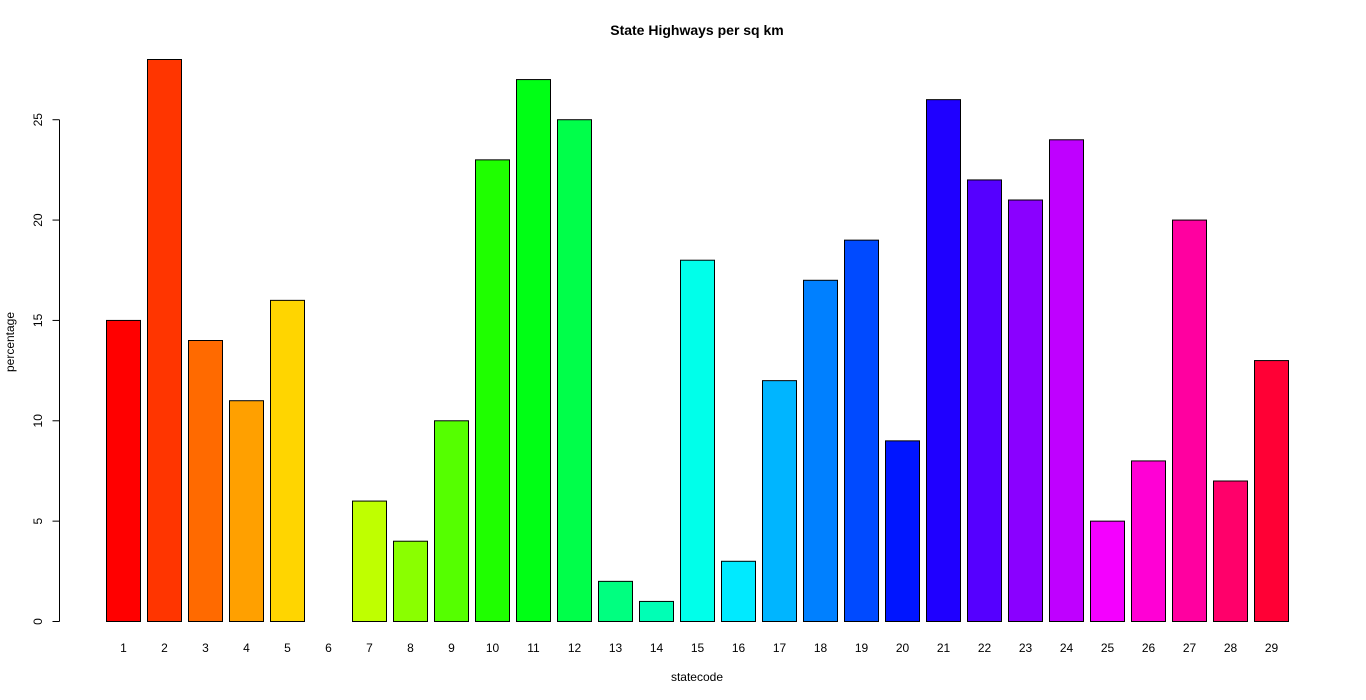 Image resolution: width=1366 pixels, height=700 pixels. What do you see at coordinates (38, 320) in the screenshot?
I see `y-tick-label: 15` at bounding box center [38, 320].